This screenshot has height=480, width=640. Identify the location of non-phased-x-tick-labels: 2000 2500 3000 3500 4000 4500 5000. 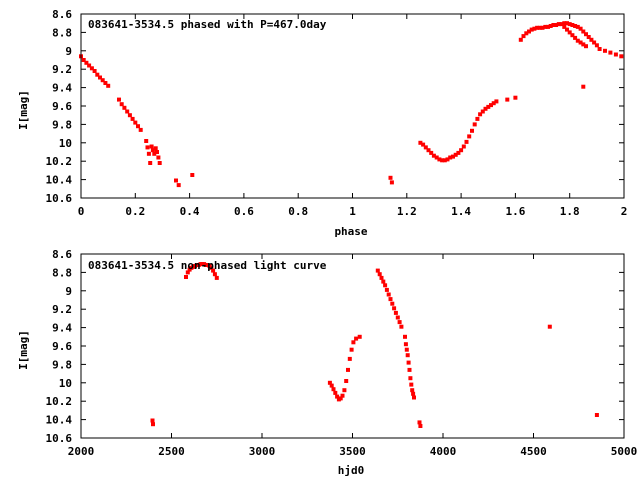
(353, 451).